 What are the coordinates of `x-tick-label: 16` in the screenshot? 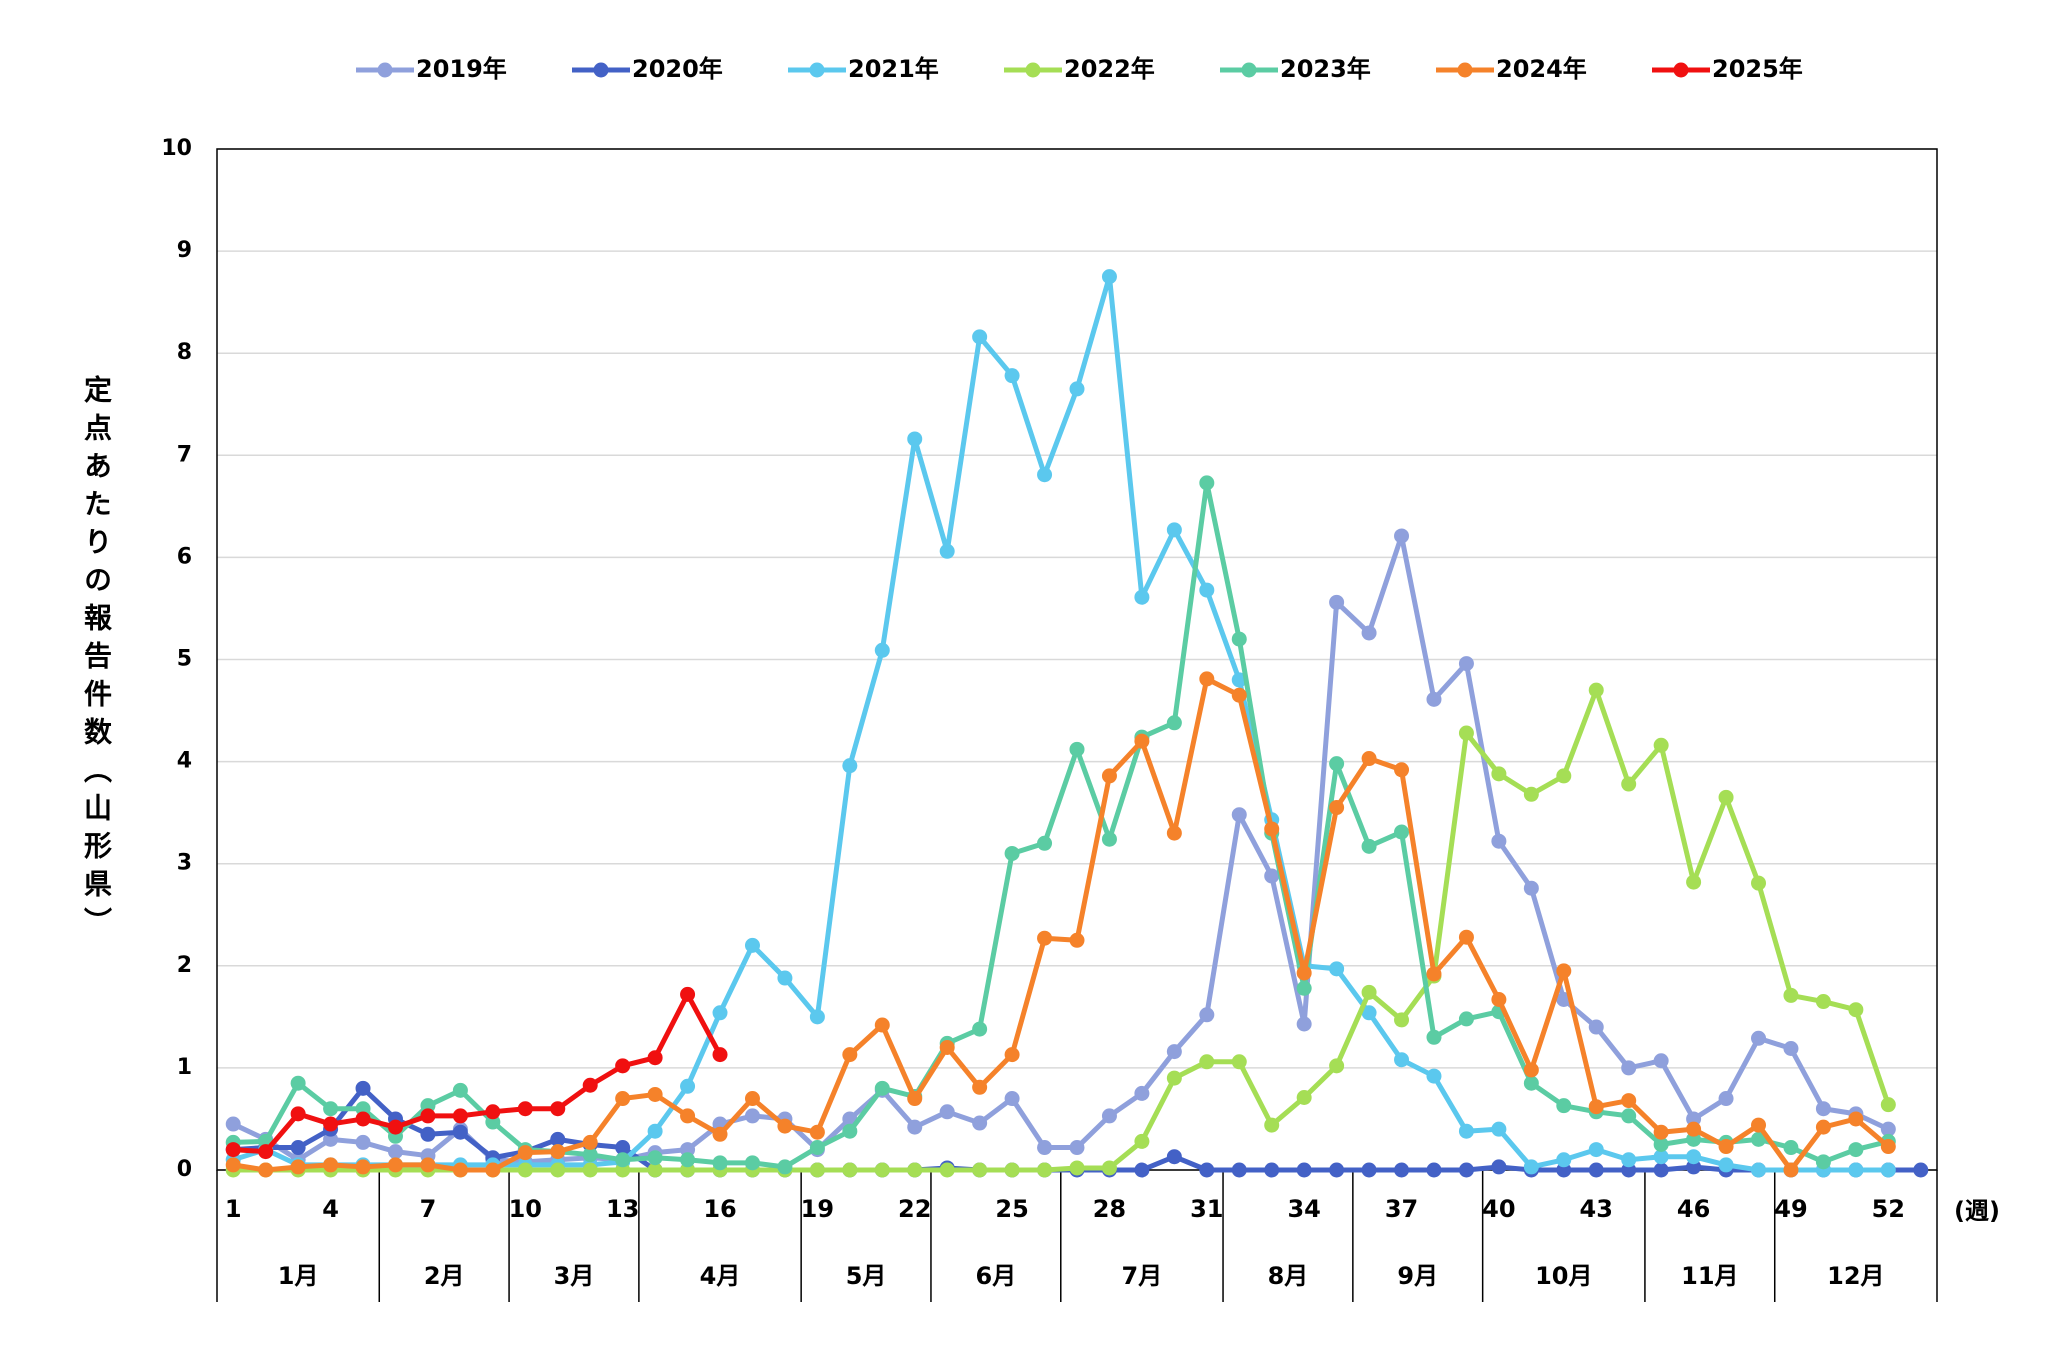 It's located at (719, 1209).